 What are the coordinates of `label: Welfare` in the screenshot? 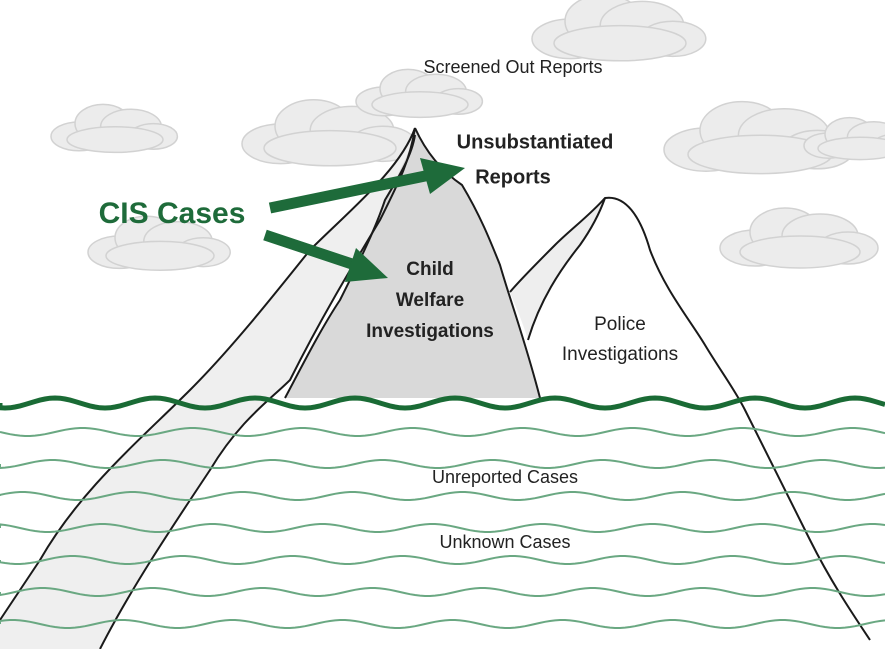 It's located at (430, 300).